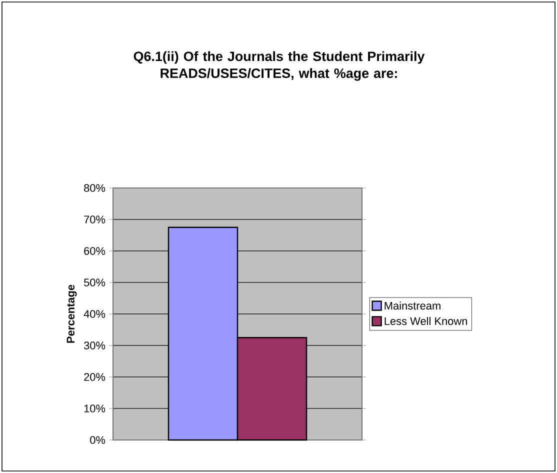 Image resolution: width=557 pixels, height=473 pixels. What do you see at coordinates (95, 314) in the screenshot?
I see `y-tick-label: 40%` at bounding box center [95, 314].